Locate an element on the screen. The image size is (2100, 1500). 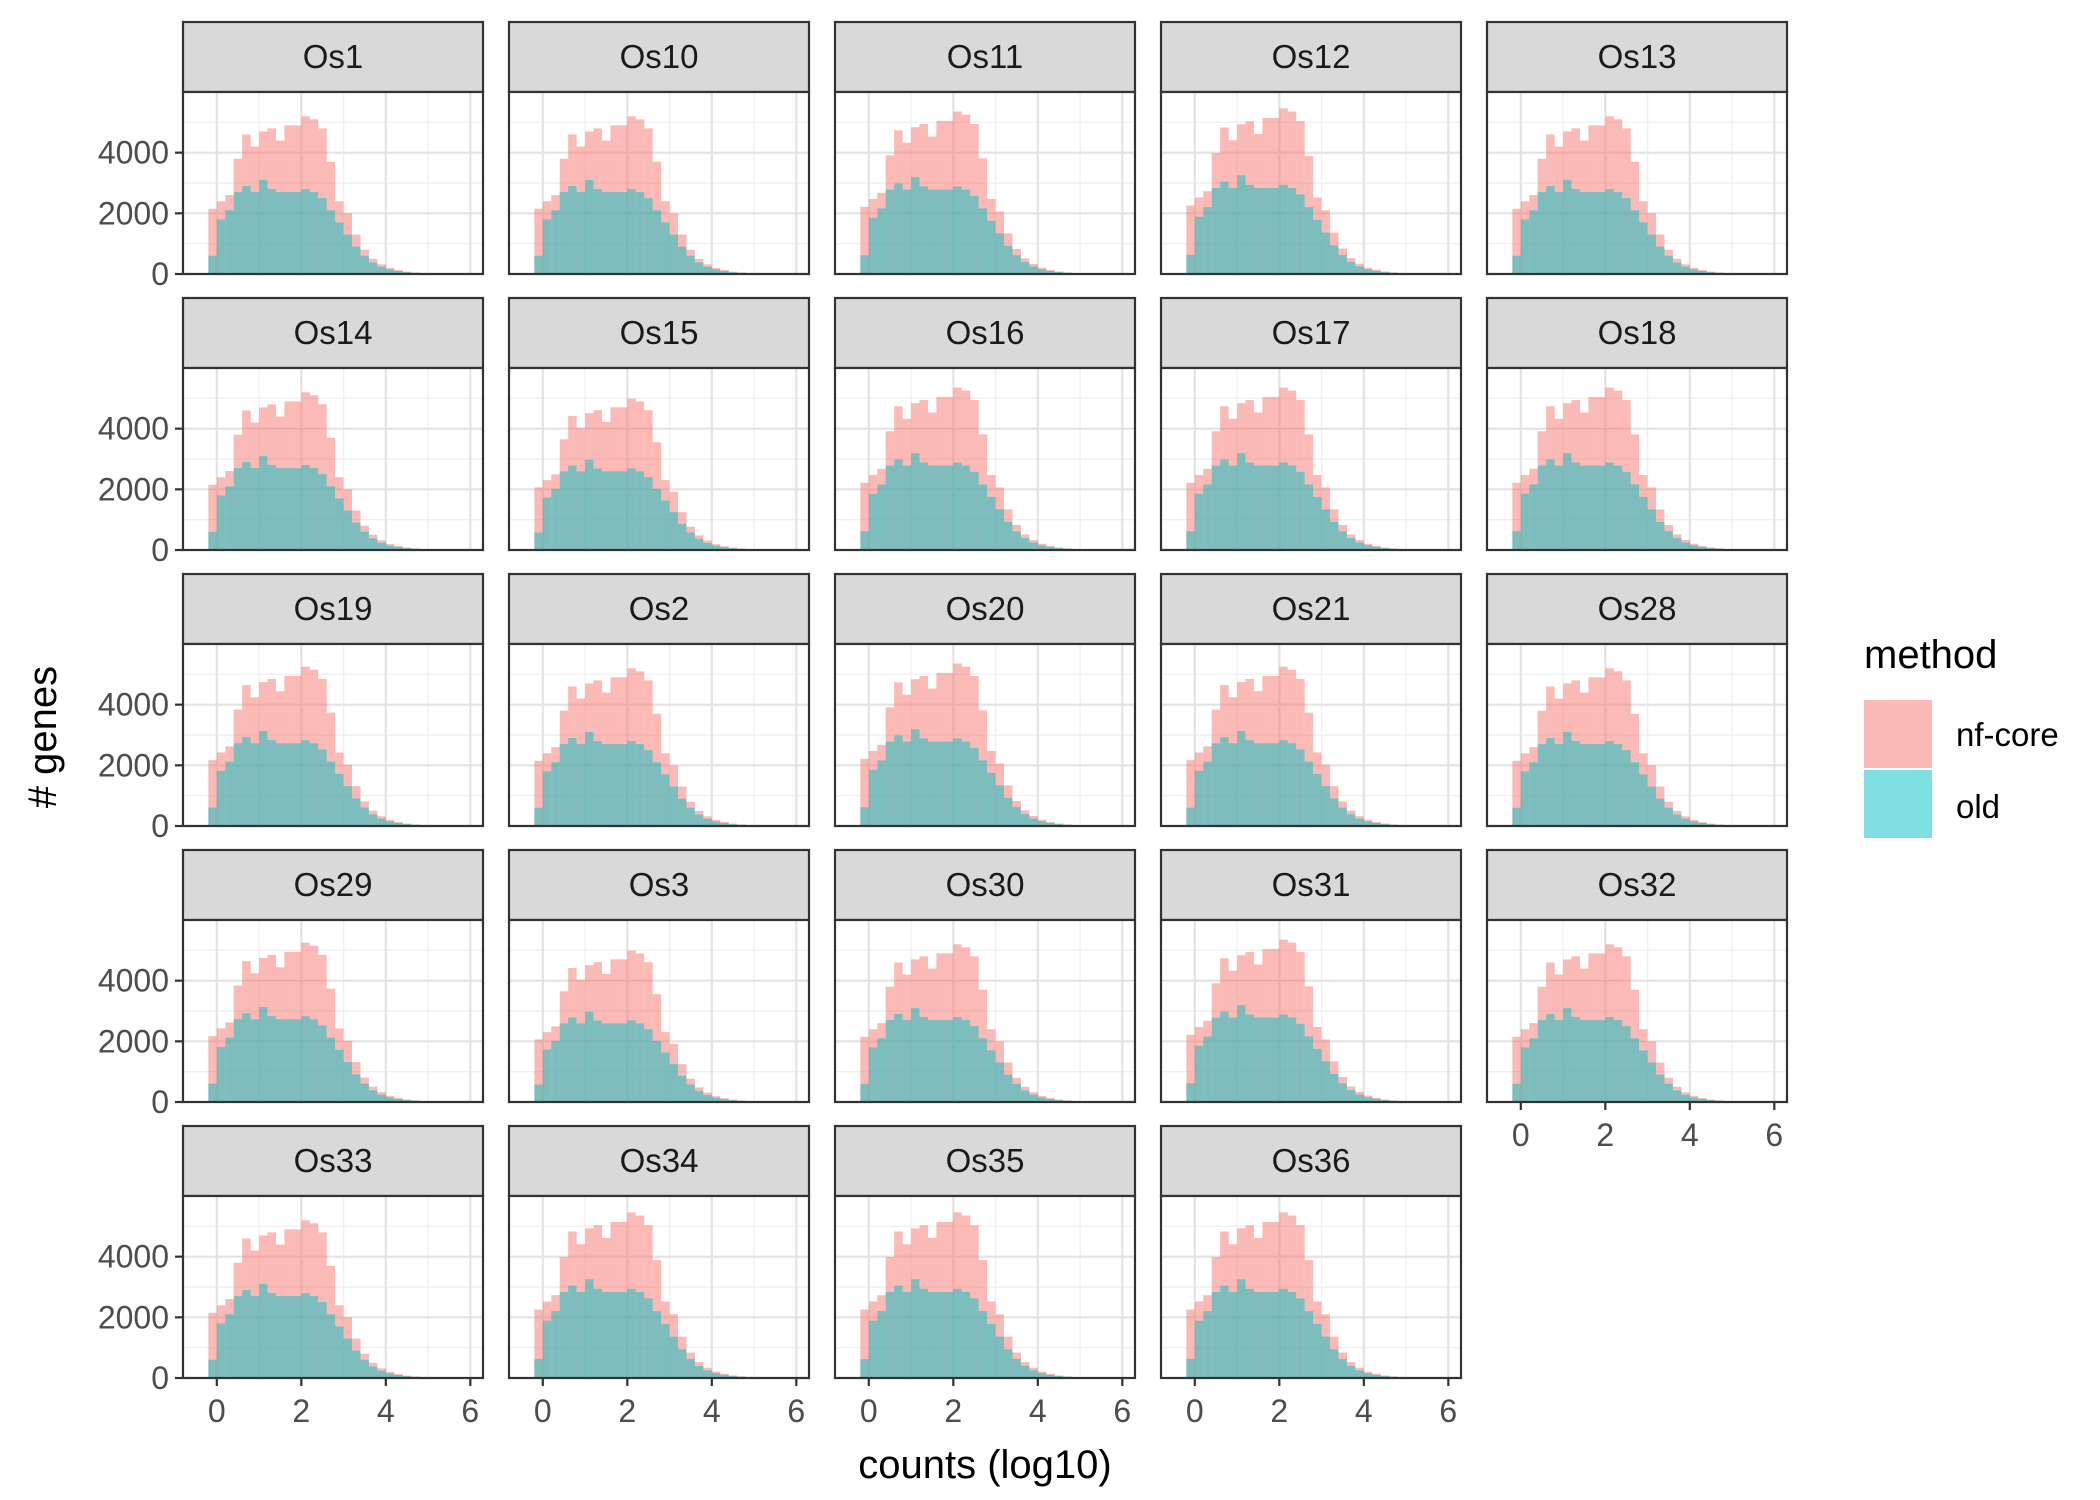
facet-strip-label: Os19 is located at coordinates (333, 608).